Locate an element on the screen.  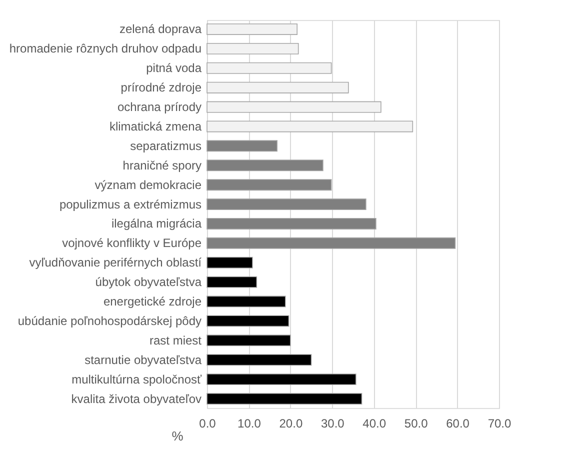
y-tick-label: hraničné spory is located at coordinates (162, 165).